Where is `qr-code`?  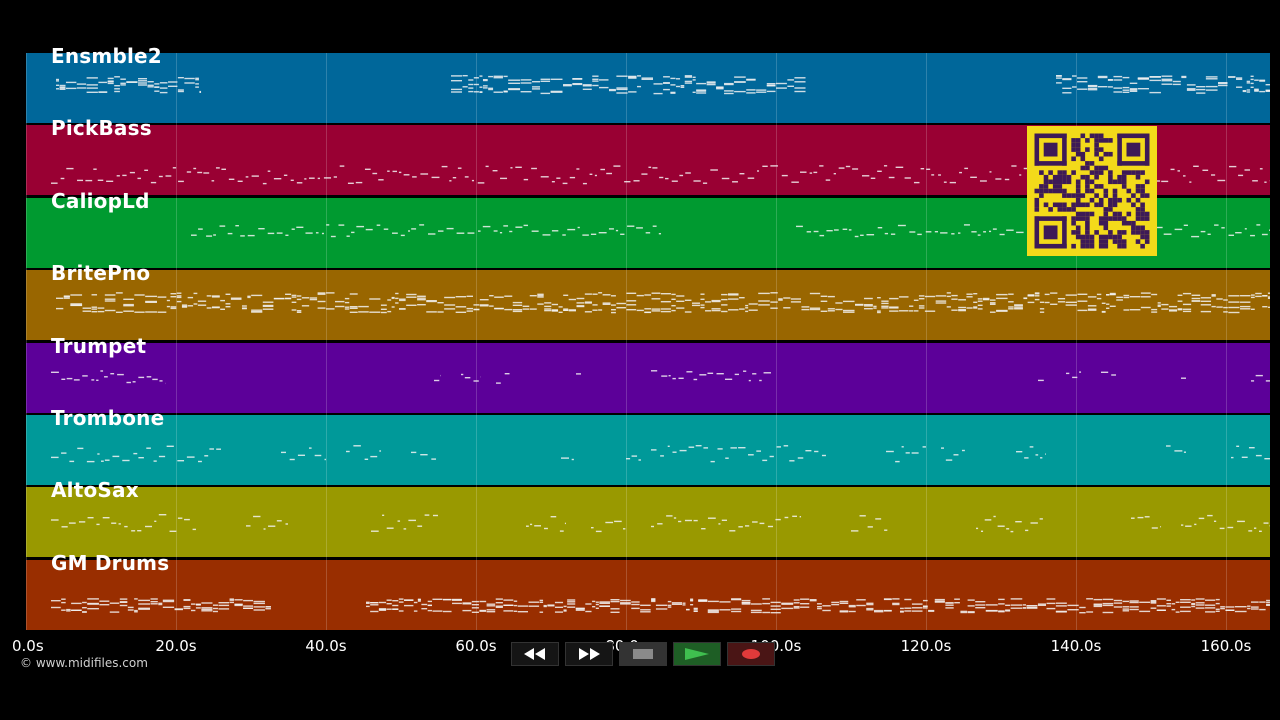
qr-code is located at coordinates (1092, 191).